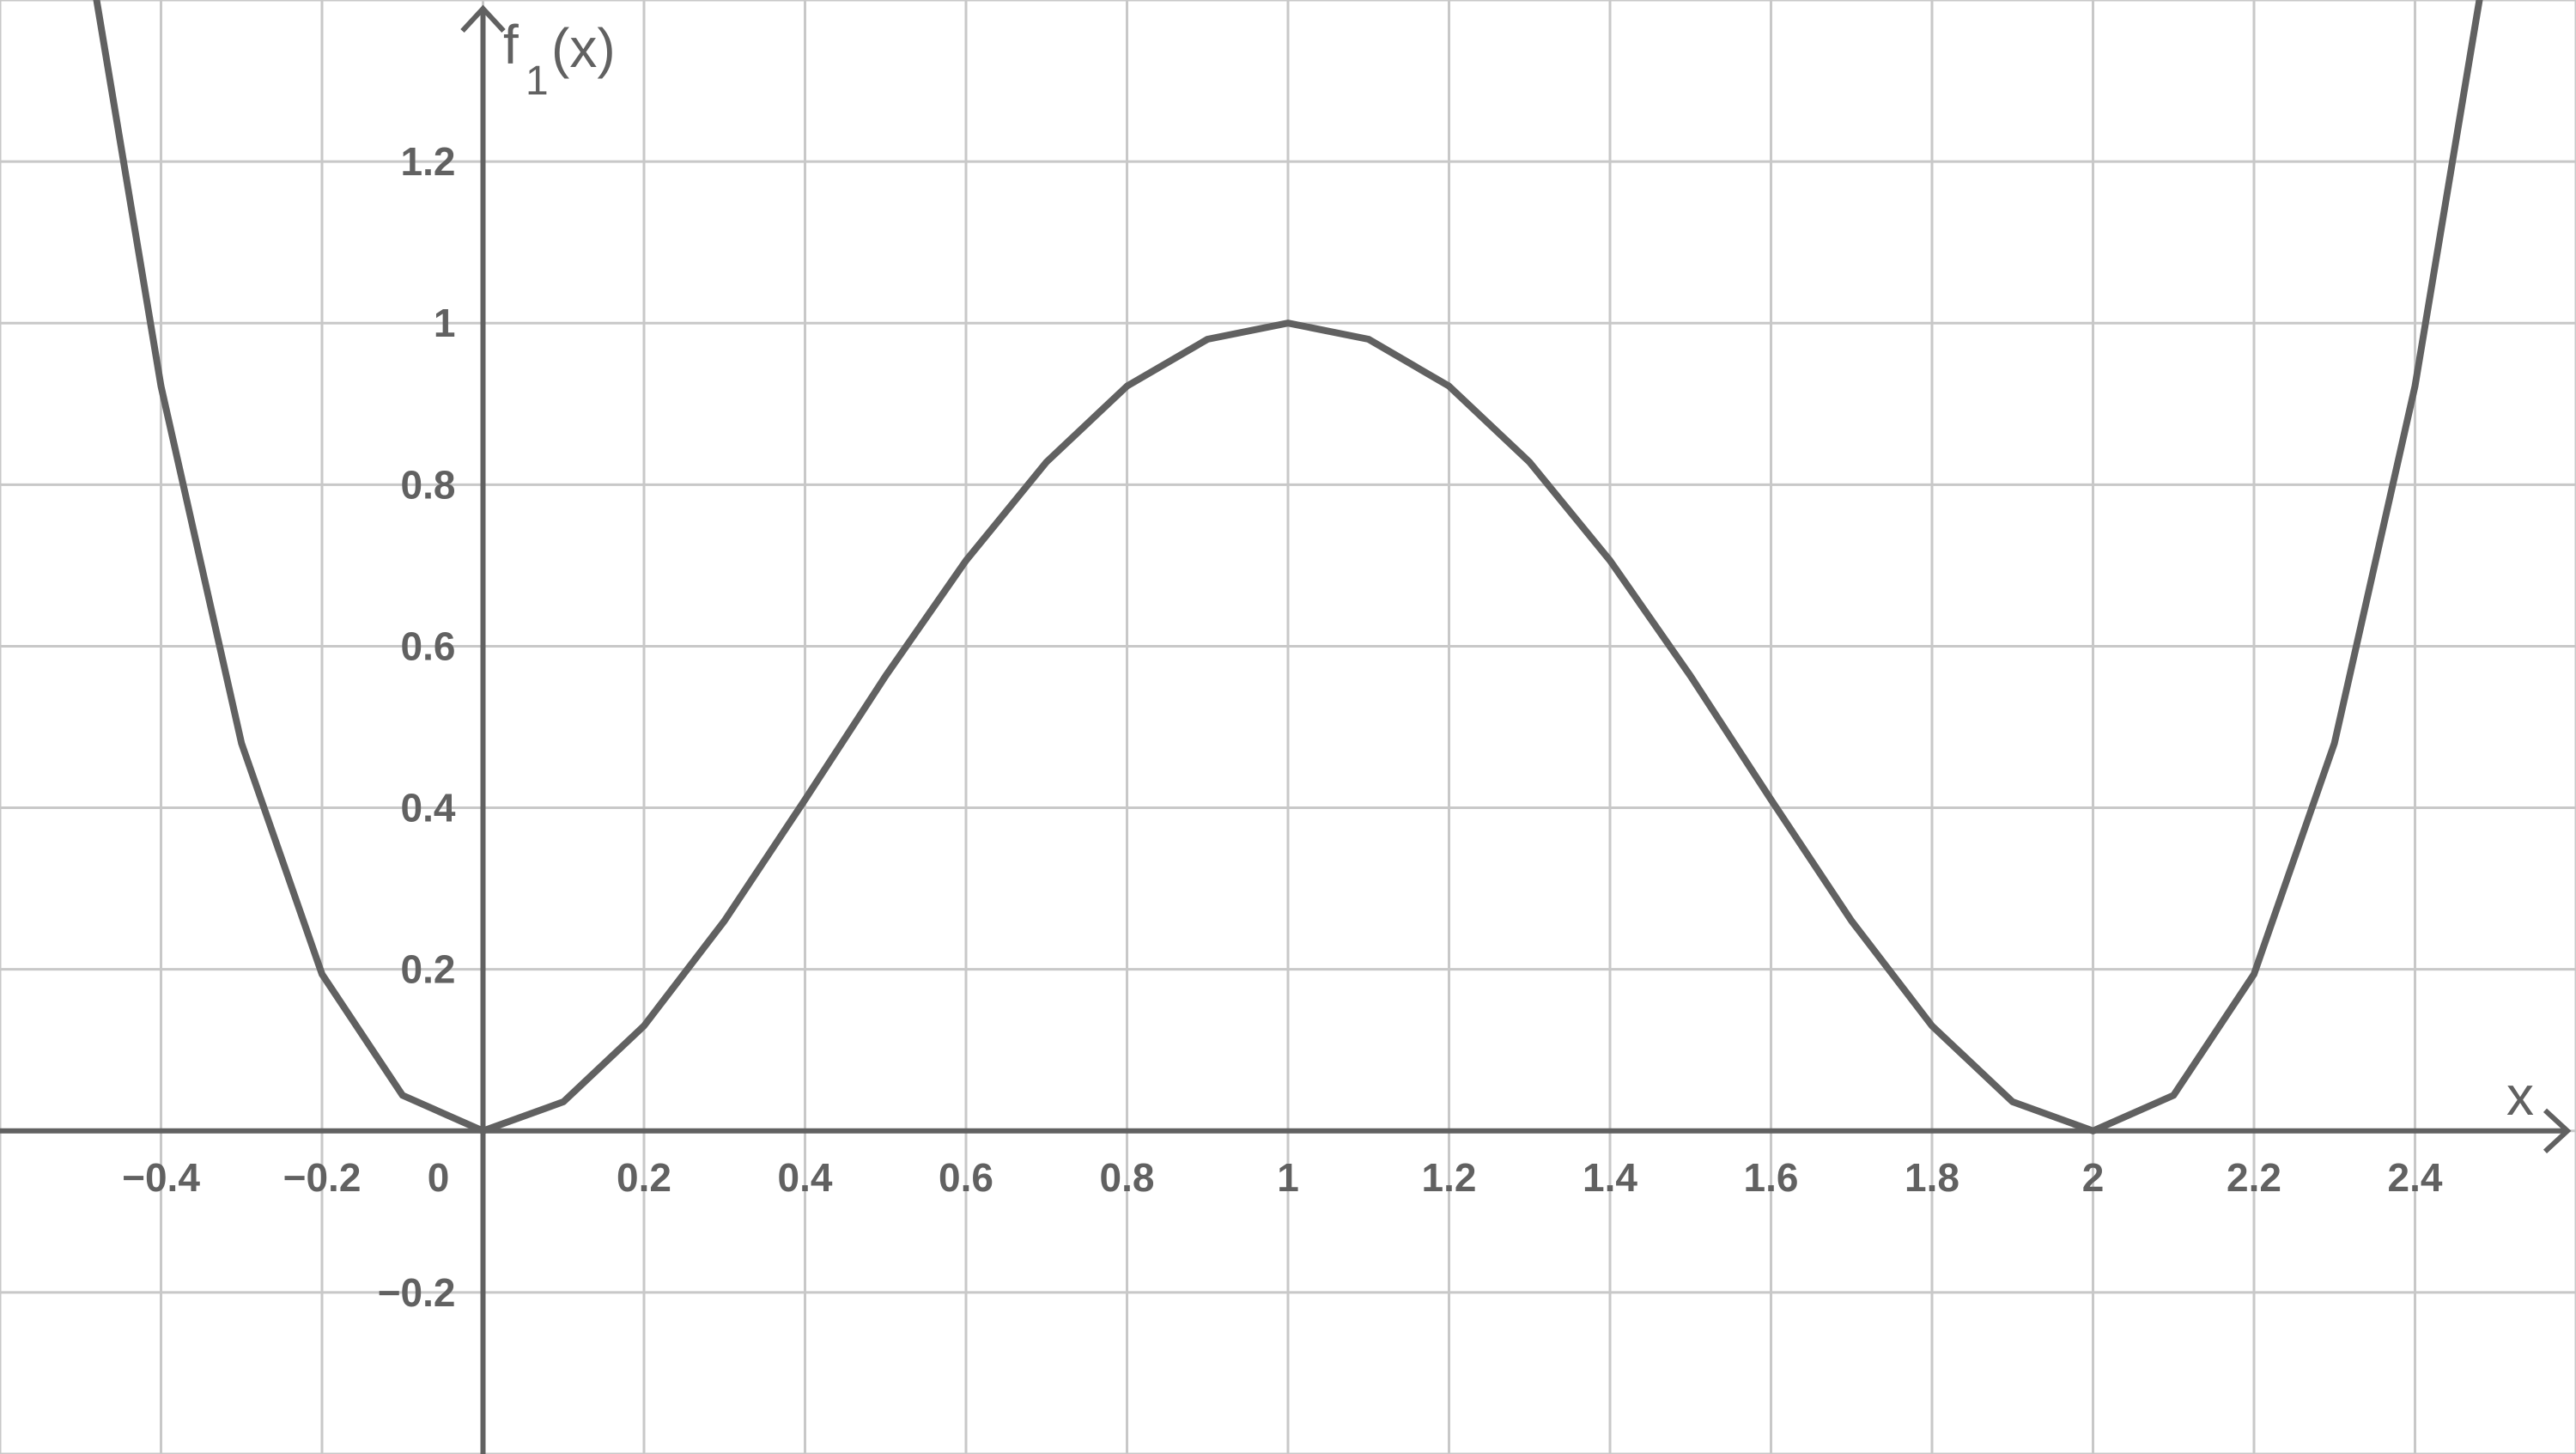  Describe the element at coordinates (1449, 1177) in the screenshot. I see `x-tick-label: 1.2` at that location.